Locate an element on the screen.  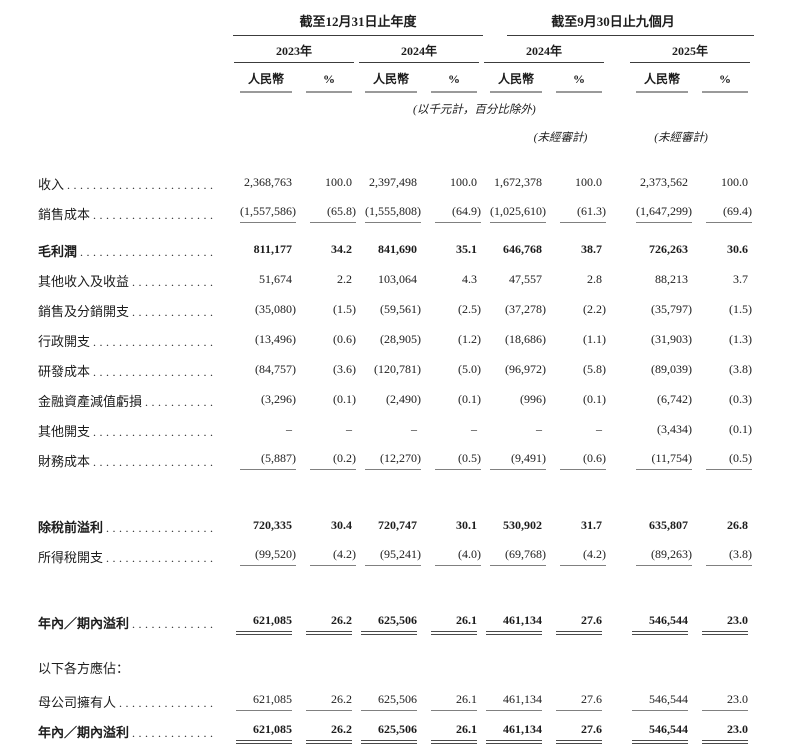
cell-value: (59,561) is located at coordinates (390, 309).